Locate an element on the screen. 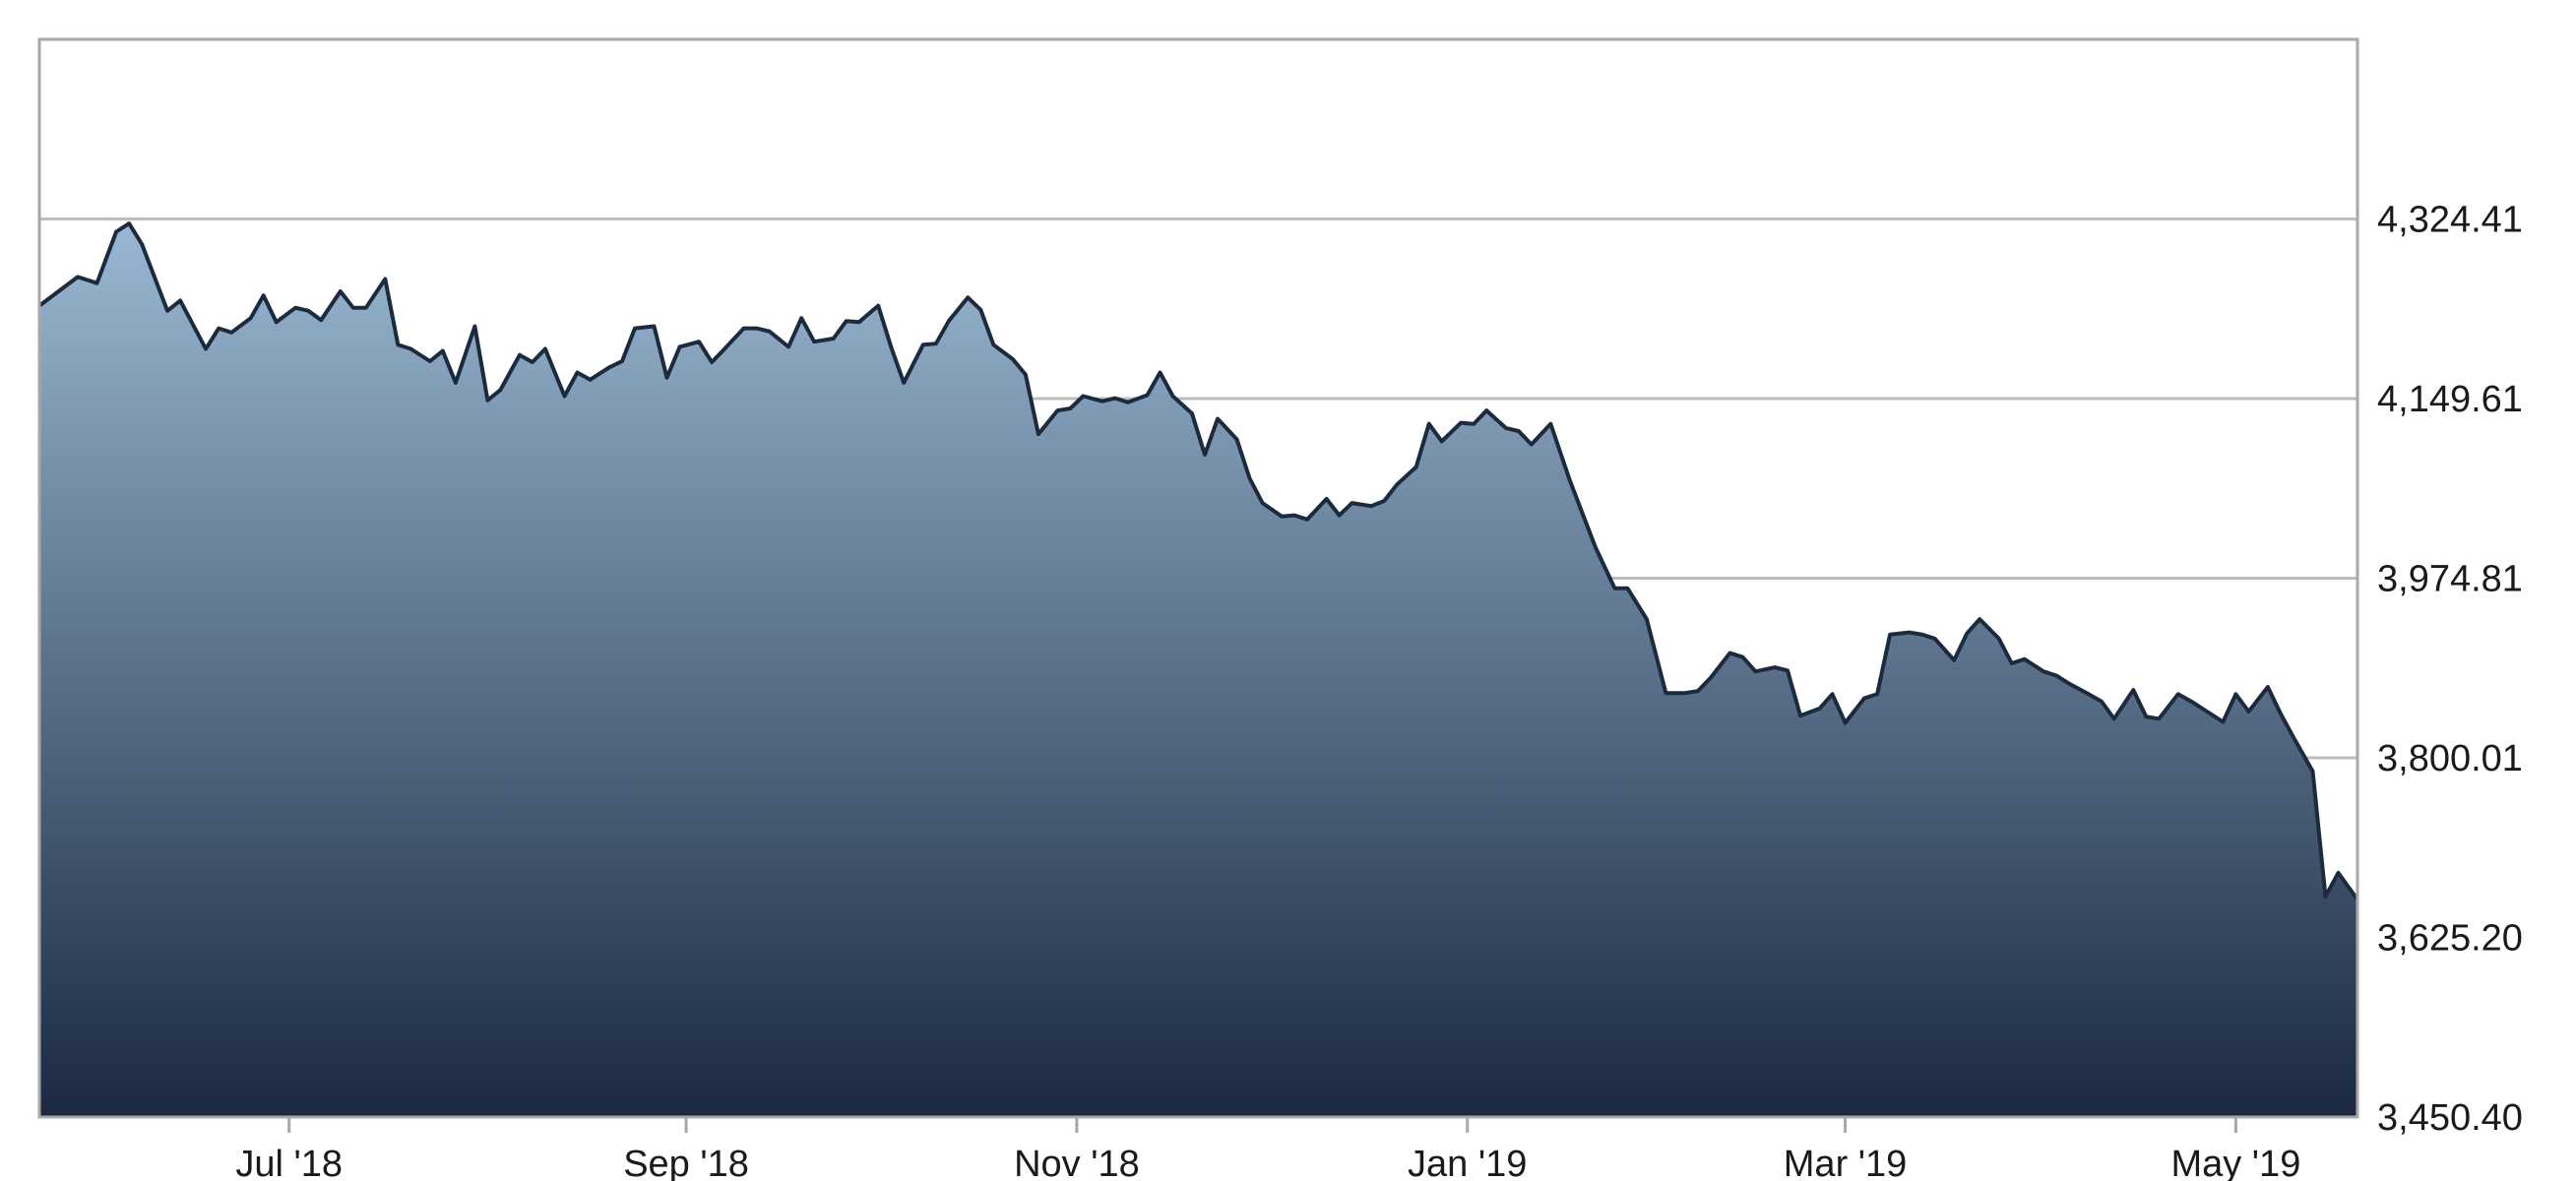 The height and width of the screenshot is (1181, 2576). x-tick-label: Nov '18 is located at coordinates (1077, 1162).